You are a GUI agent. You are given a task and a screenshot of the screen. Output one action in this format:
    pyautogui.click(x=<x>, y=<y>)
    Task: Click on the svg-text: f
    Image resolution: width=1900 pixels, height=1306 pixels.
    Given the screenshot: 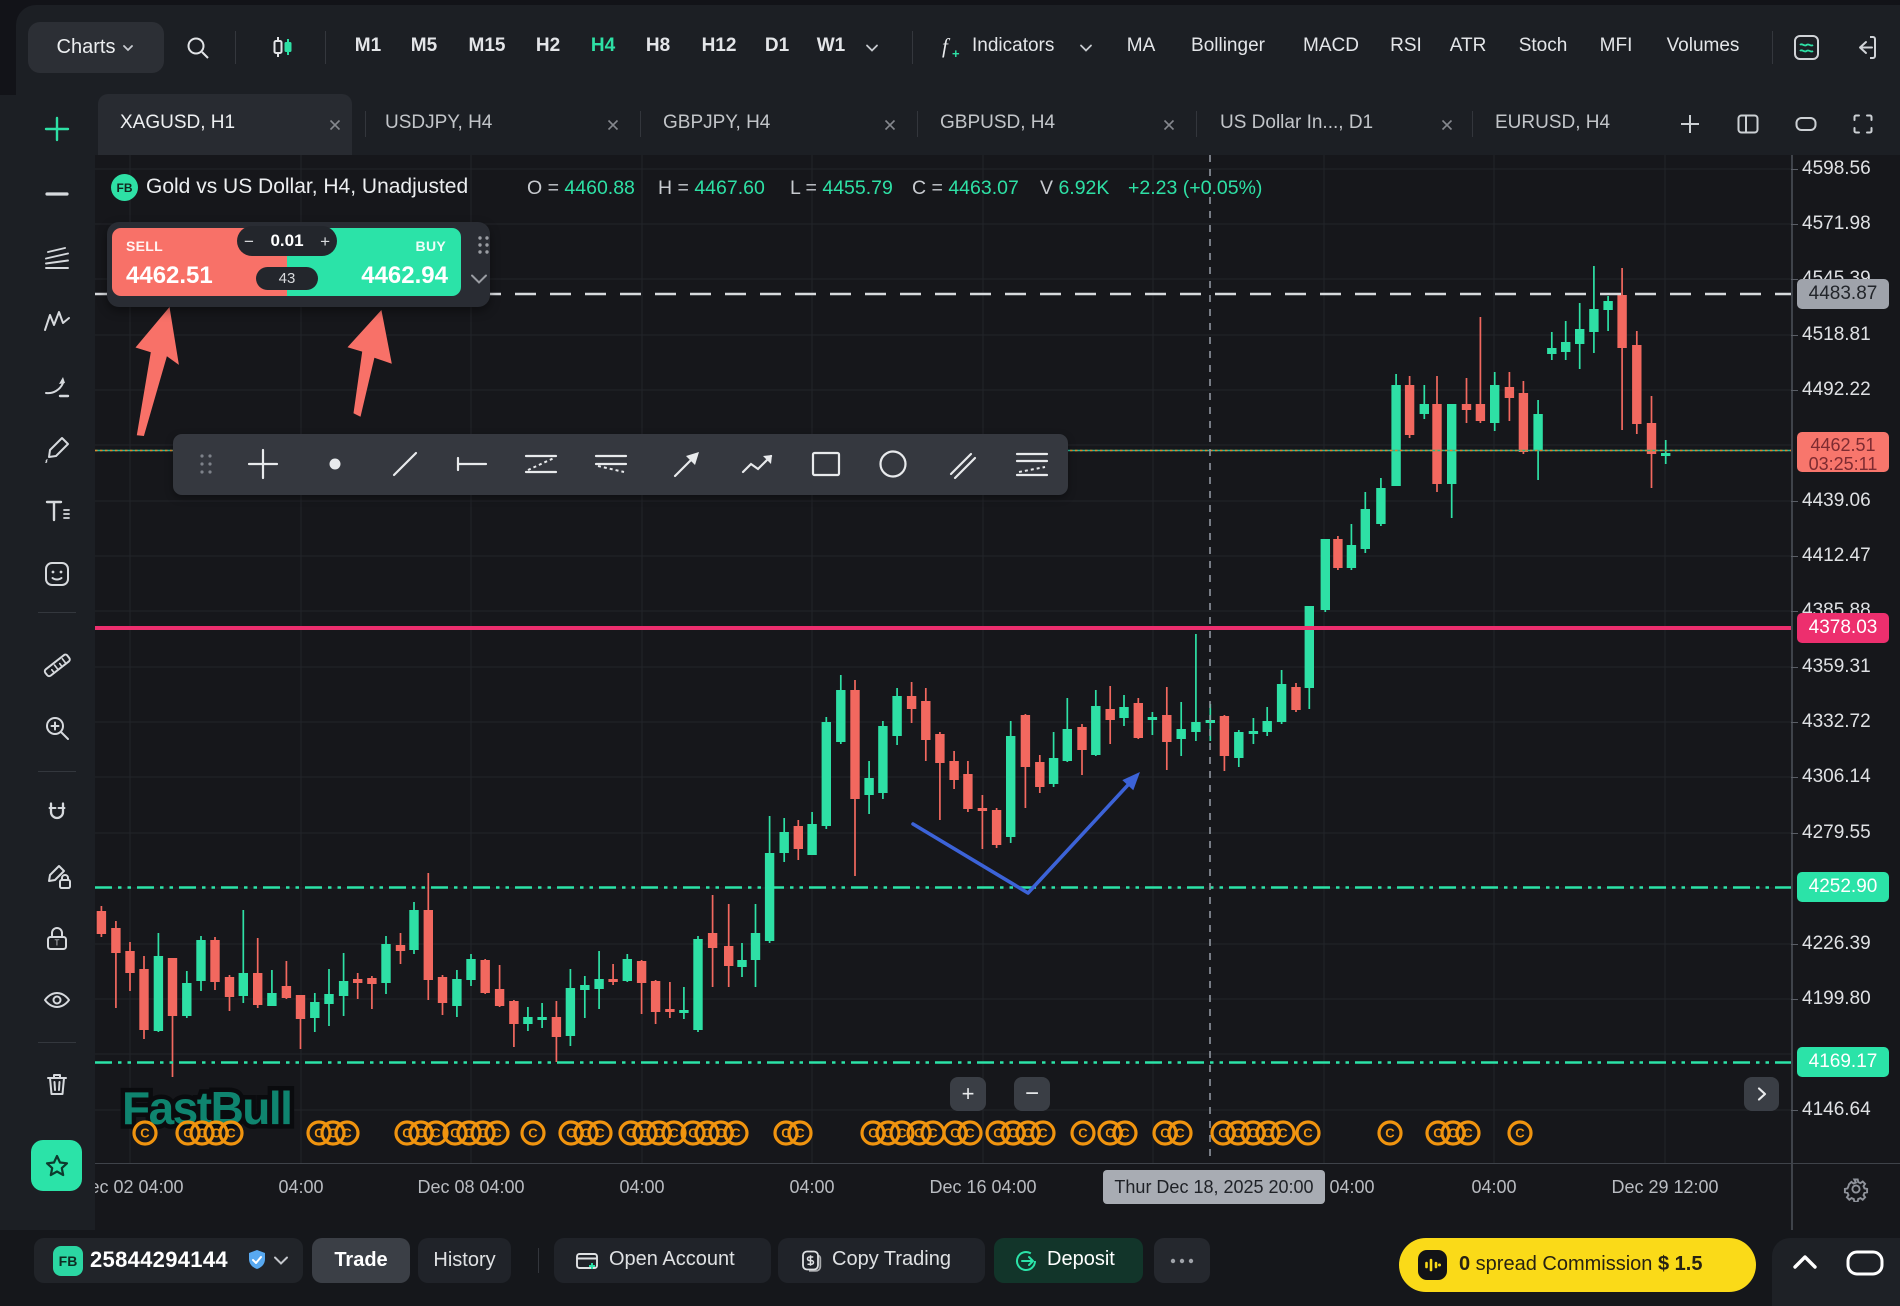 What is the action you would take?
    pyautogui.click(x=946, y=46)
    